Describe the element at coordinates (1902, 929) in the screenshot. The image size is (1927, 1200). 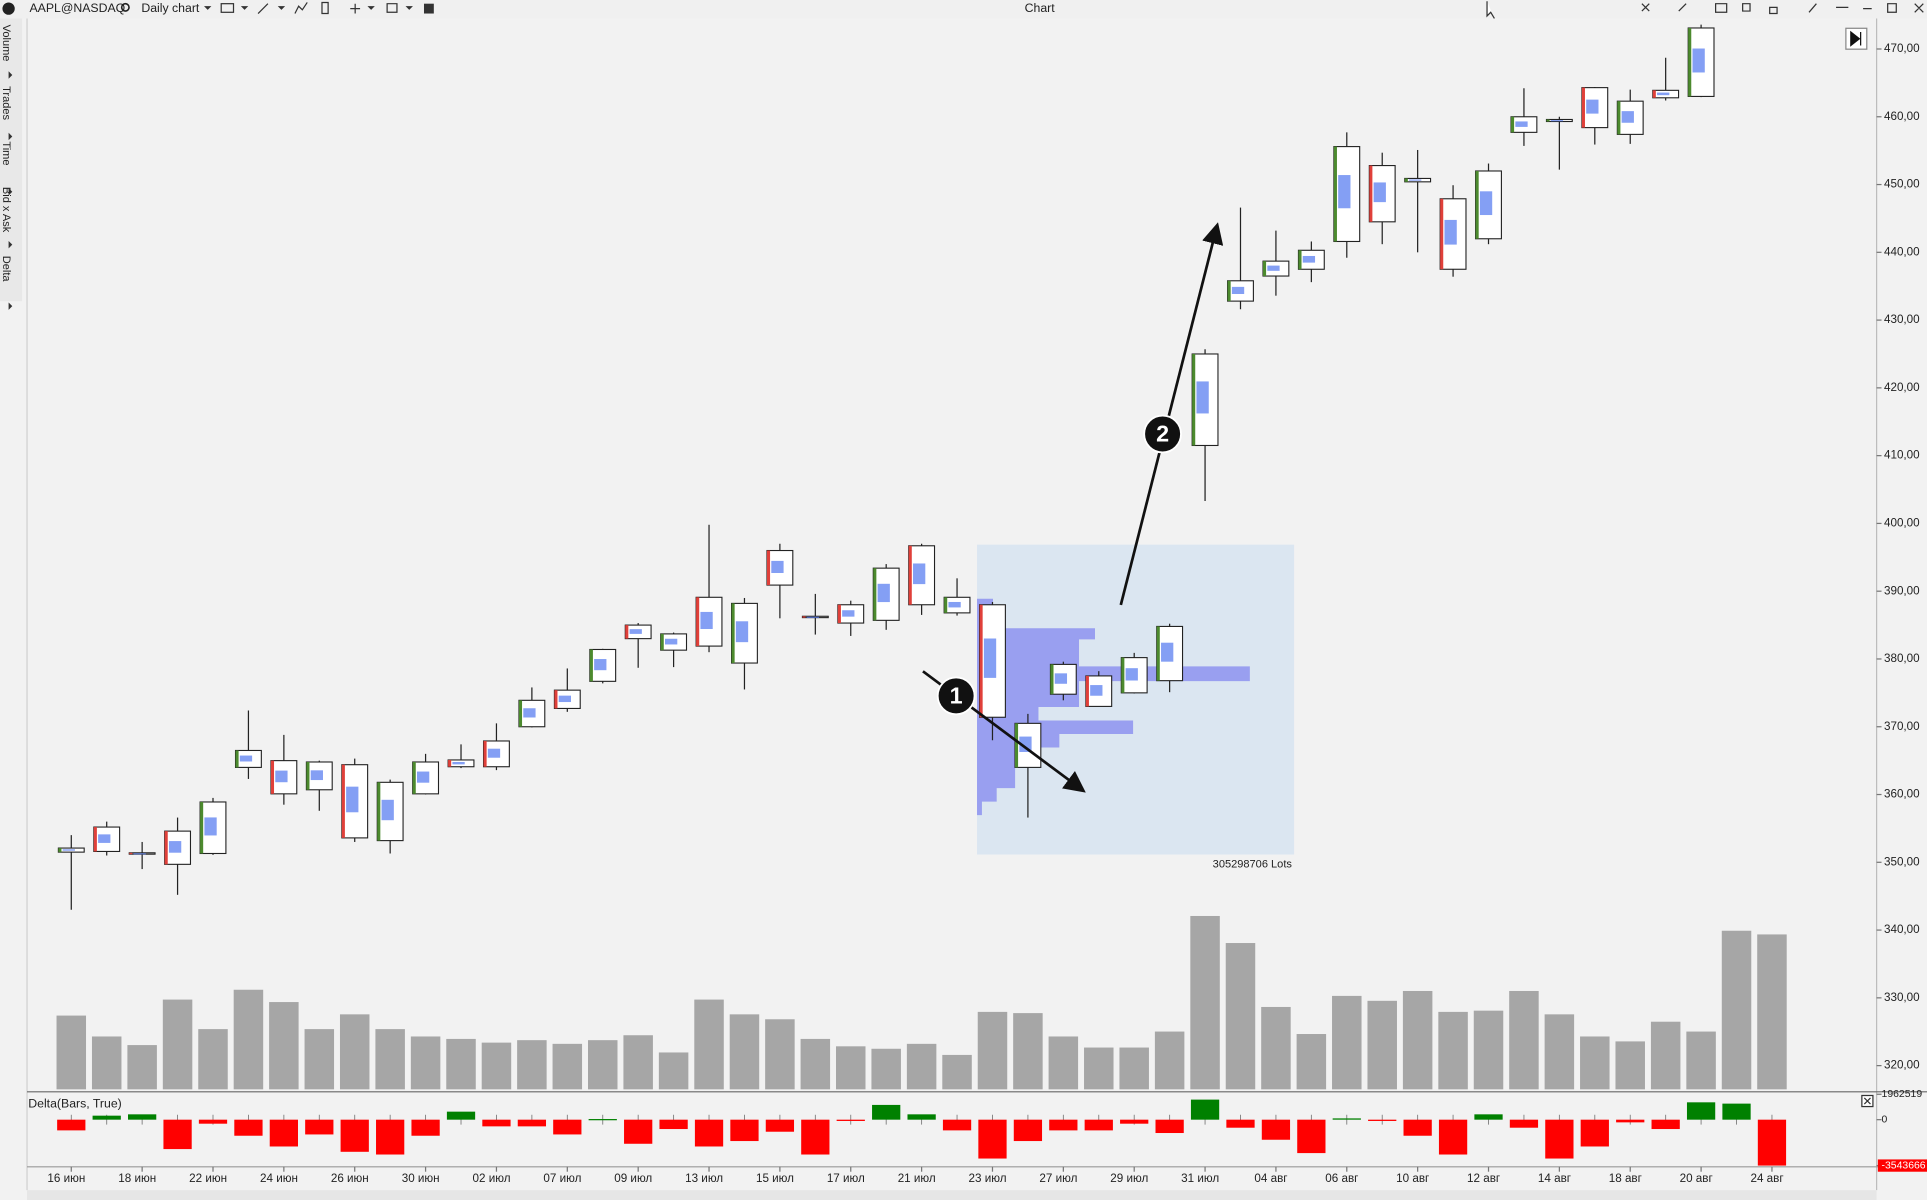
I see `y-tick-label: 340,00` at that location.